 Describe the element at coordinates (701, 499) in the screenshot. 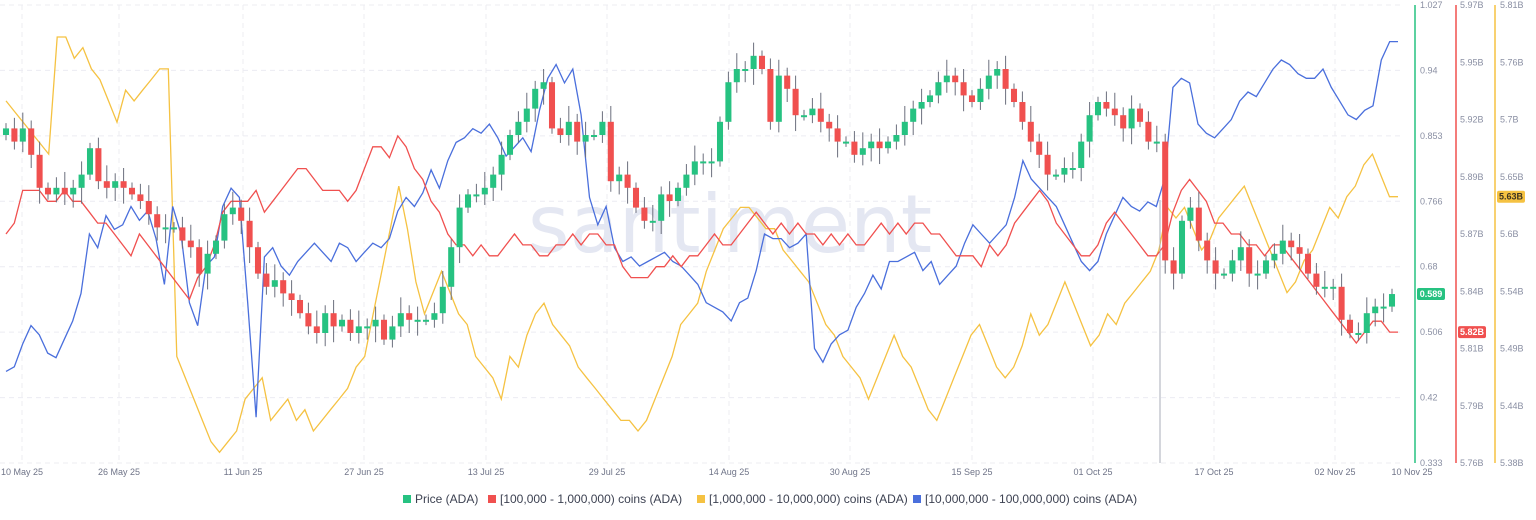

I see `legend-swatch` at that location.